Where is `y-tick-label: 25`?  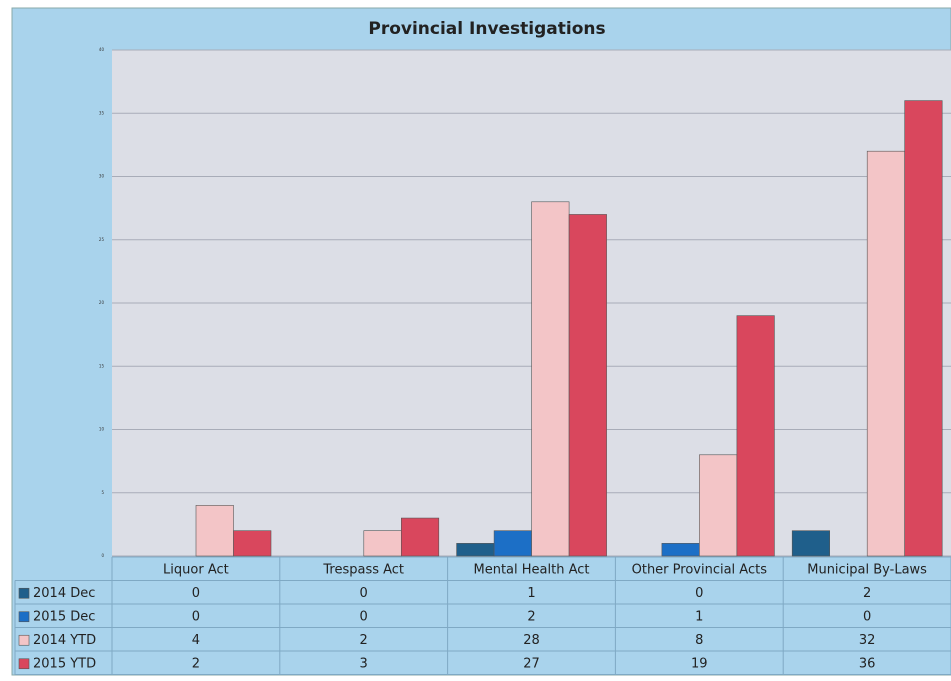
y-tick-label: 25 is located at coordinates (102, 239).